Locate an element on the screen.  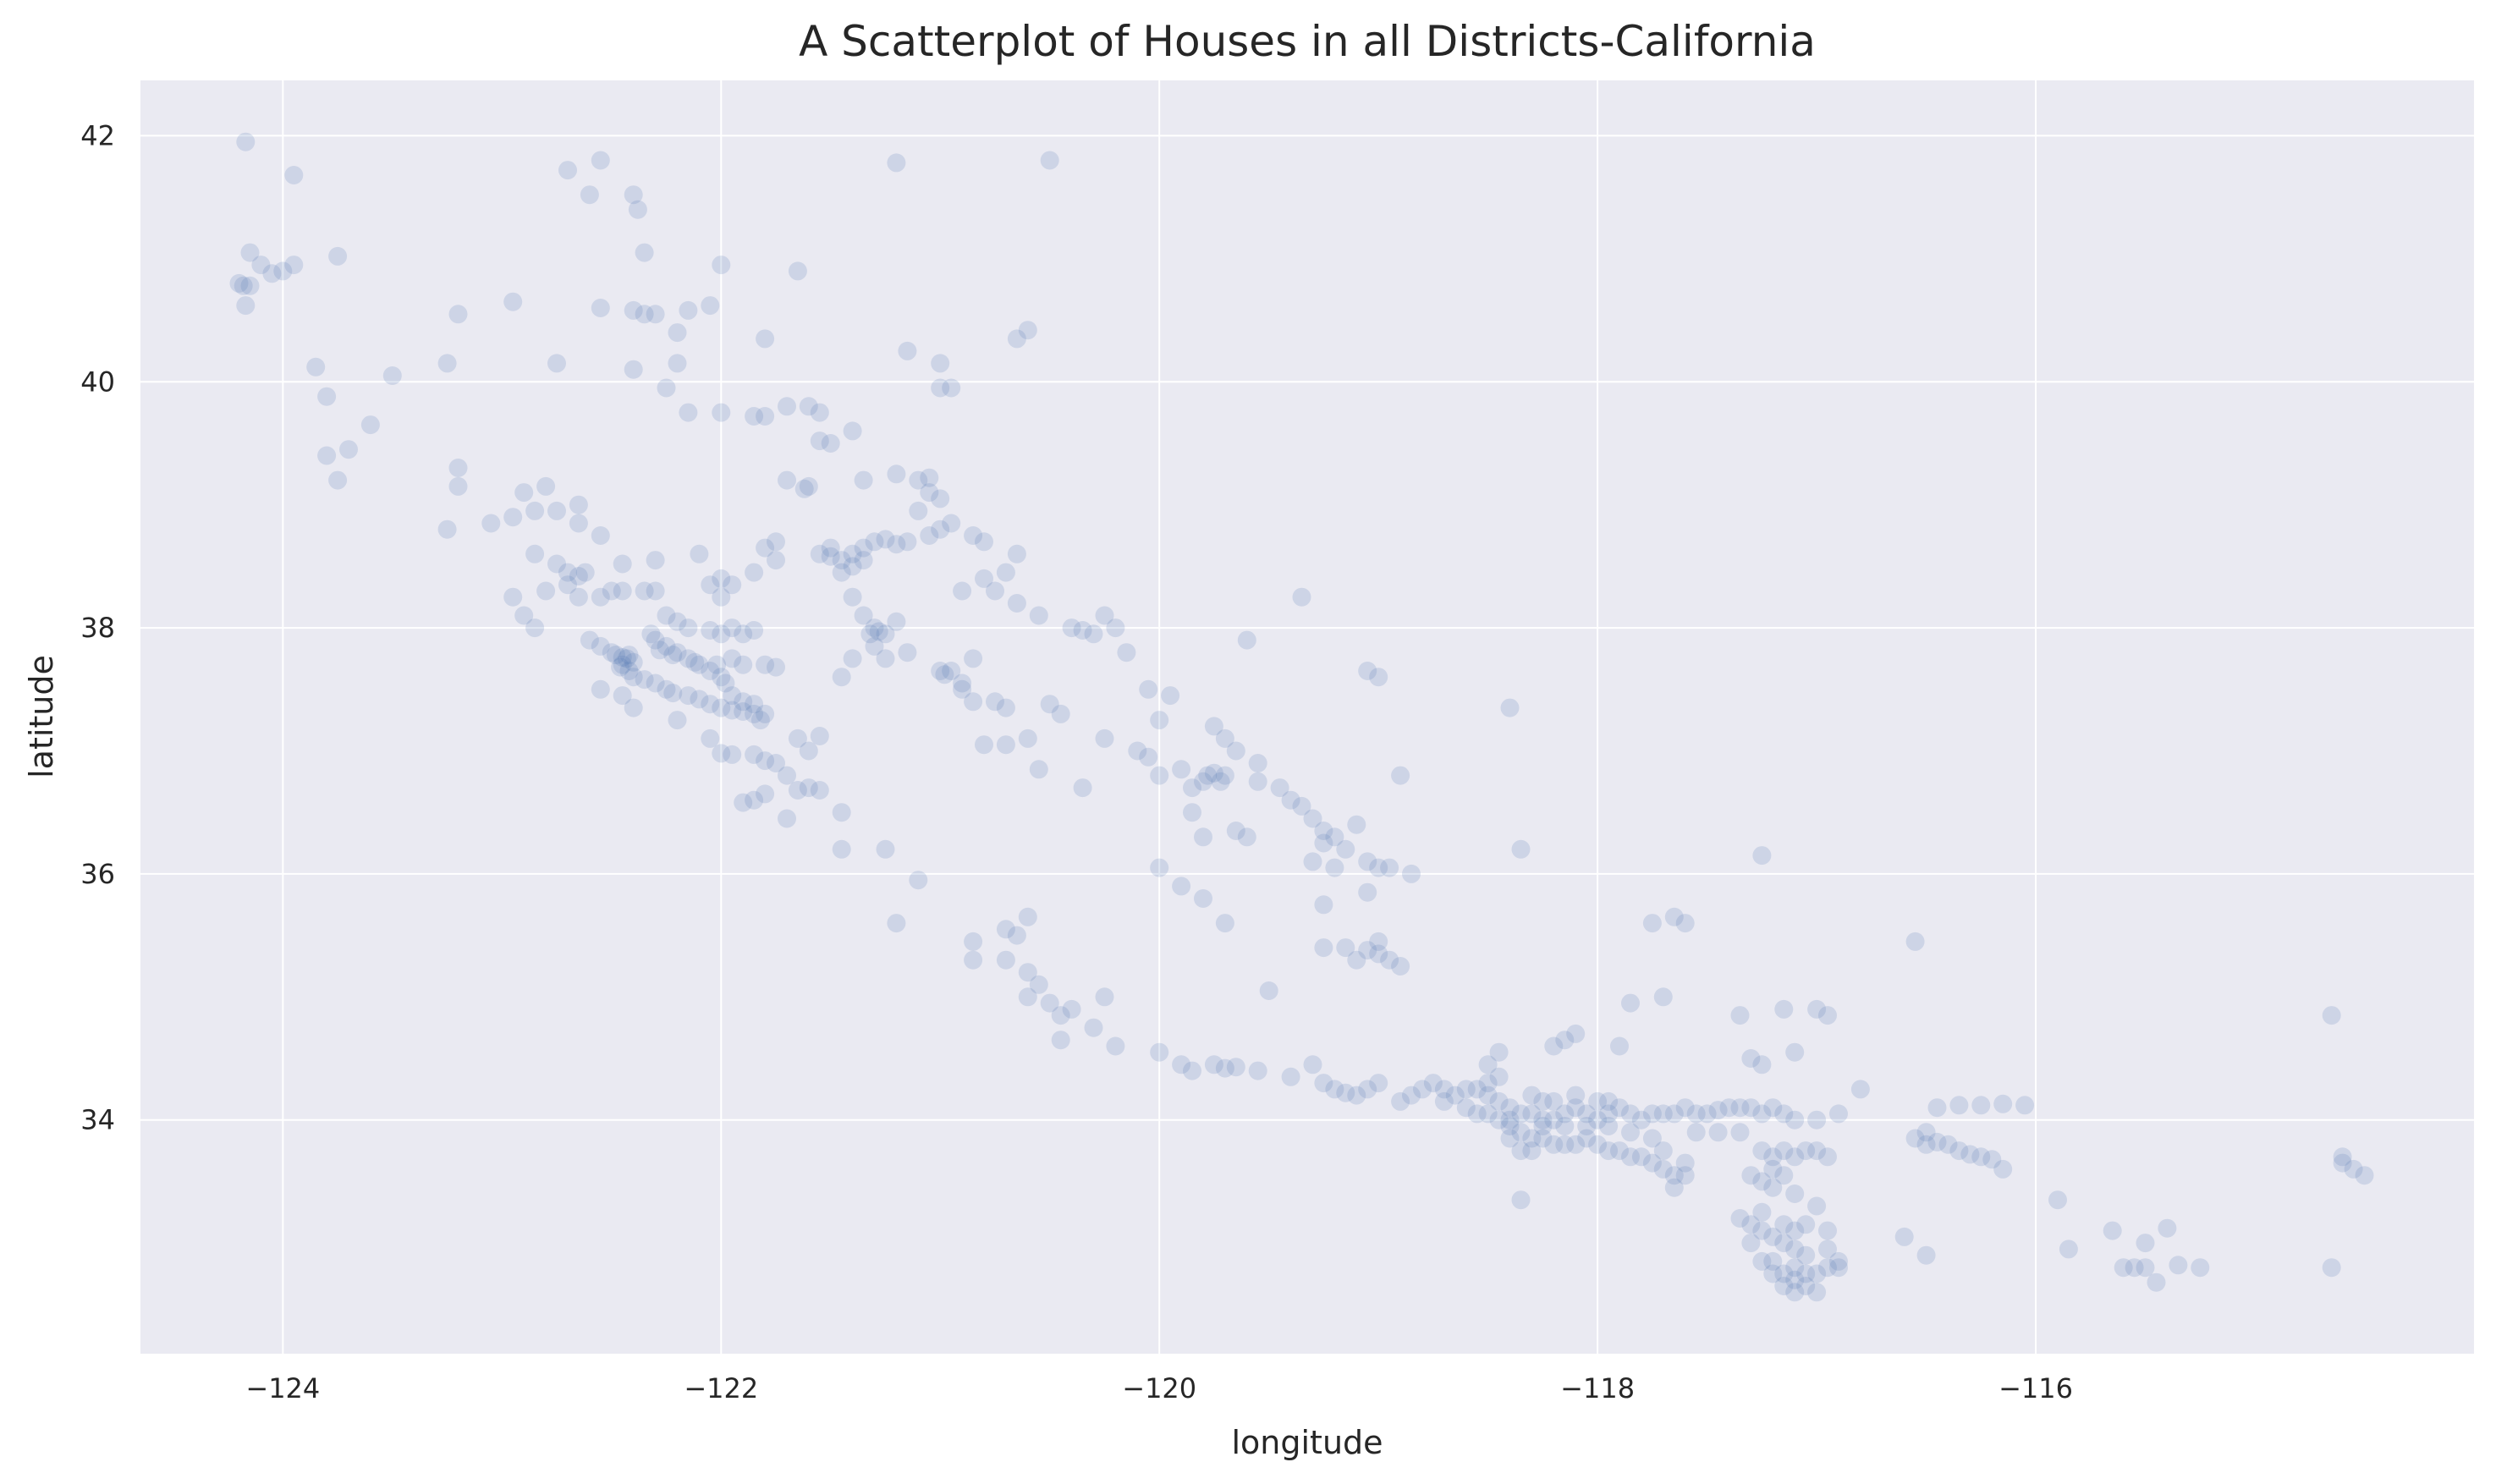
y-axis-ticks: 34 36 38 40 42 is located at coordinates (97, 627).